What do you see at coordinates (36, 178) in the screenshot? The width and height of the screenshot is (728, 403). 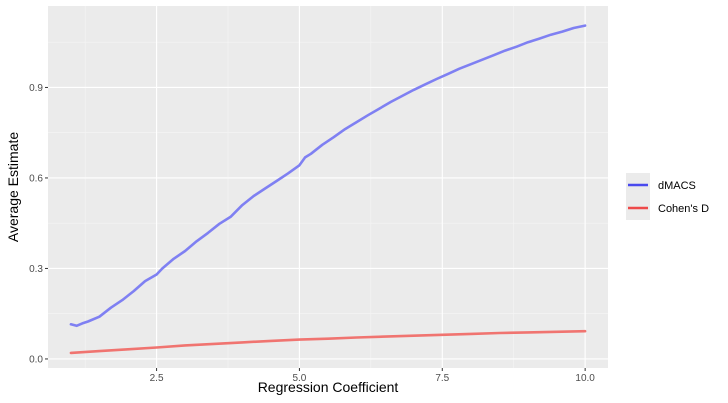 I see `y-tick-label: 0.6` at bounding box center [36, 178].